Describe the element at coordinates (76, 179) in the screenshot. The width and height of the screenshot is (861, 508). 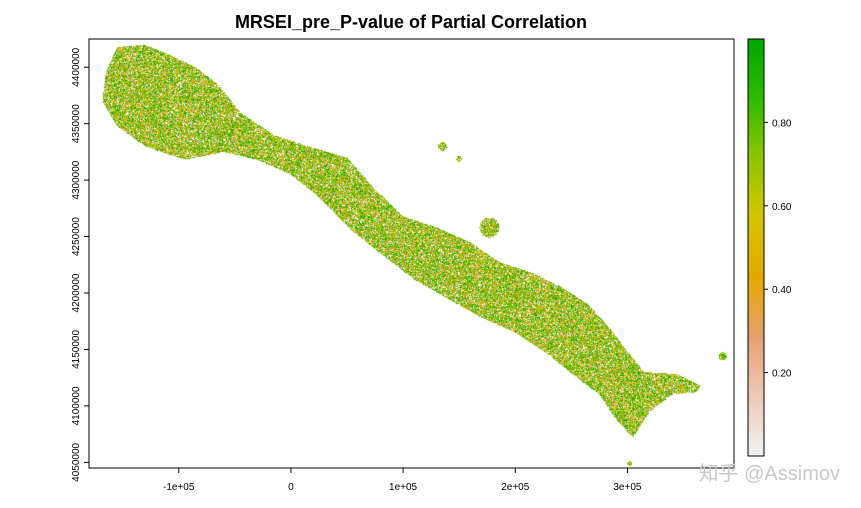
I see `y-tick-label: 4300000` at that location.